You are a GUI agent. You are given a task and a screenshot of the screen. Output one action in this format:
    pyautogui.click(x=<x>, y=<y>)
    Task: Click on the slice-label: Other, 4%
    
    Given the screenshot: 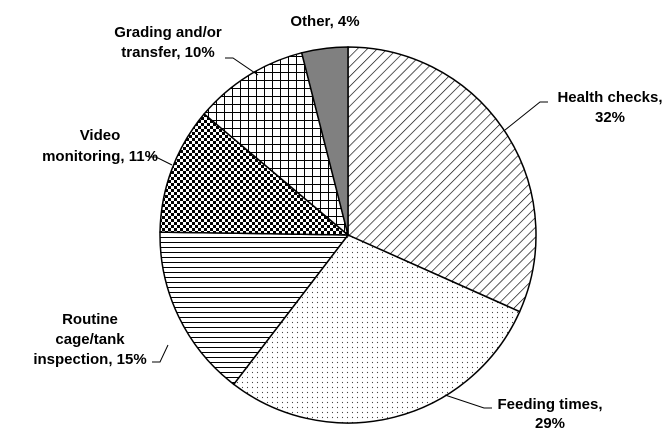 What is the action you would take?
    pyautogui.click(x=324, y=21)
    